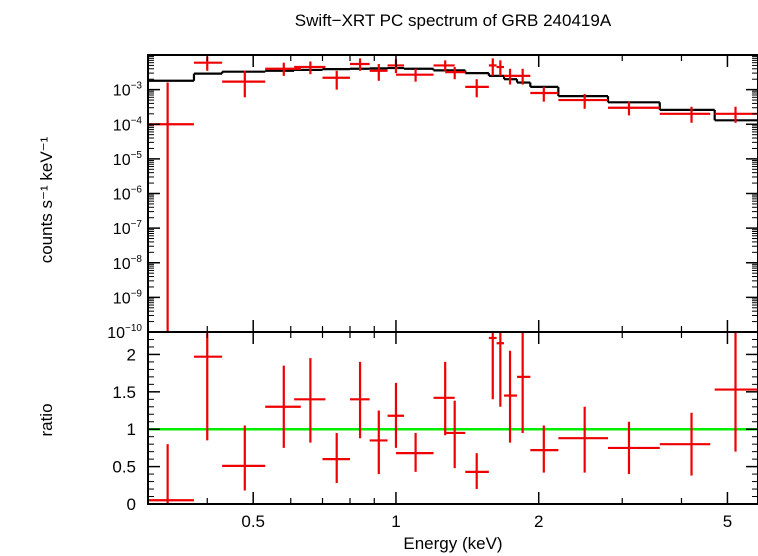 The image size is (758, 556). What do you see at coordinates (131, 354) in the screenshot?
I see `ratio-y-tick-label: 2` at bounding box center [131, 354].